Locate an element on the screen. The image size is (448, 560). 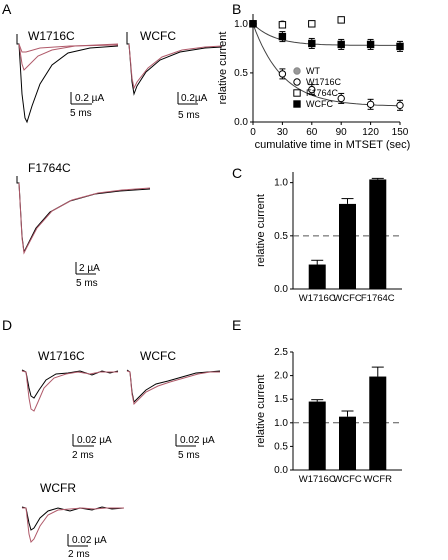
trace-label: WCFC is located at coordinates (158, 36).